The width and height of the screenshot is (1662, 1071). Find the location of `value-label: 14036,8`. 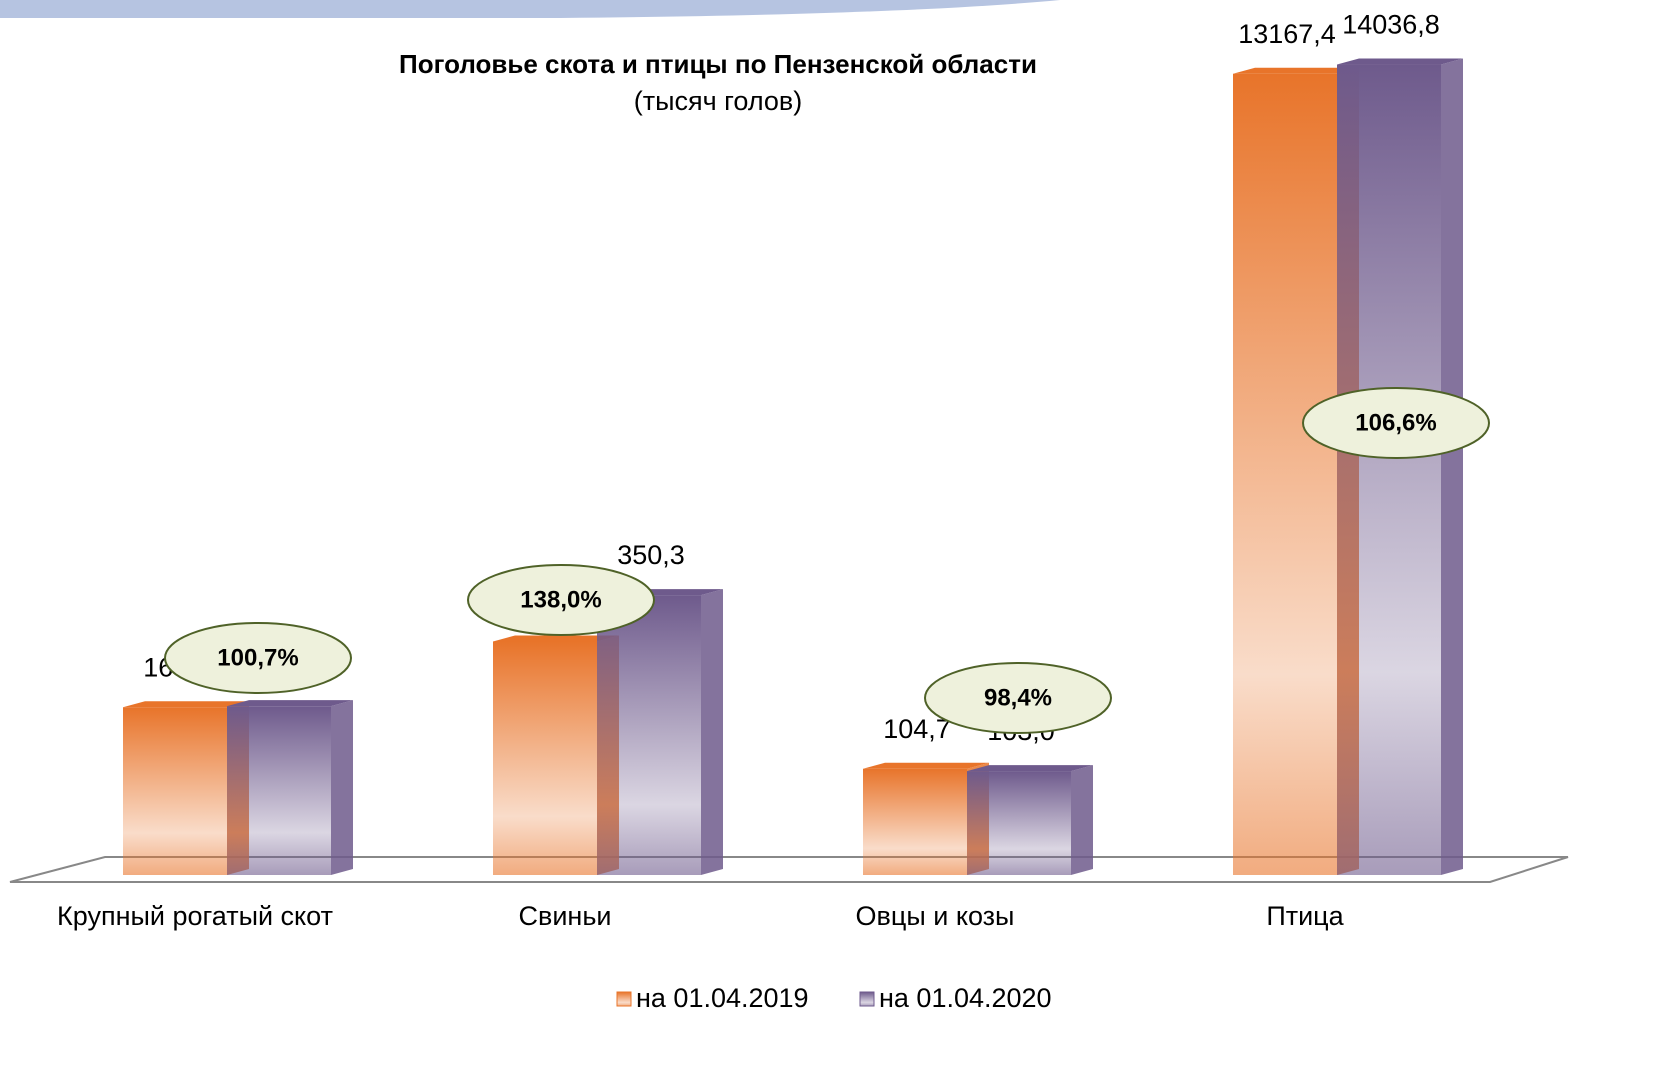

value-label: 14036,8 is located at coordinates (1391, 25).